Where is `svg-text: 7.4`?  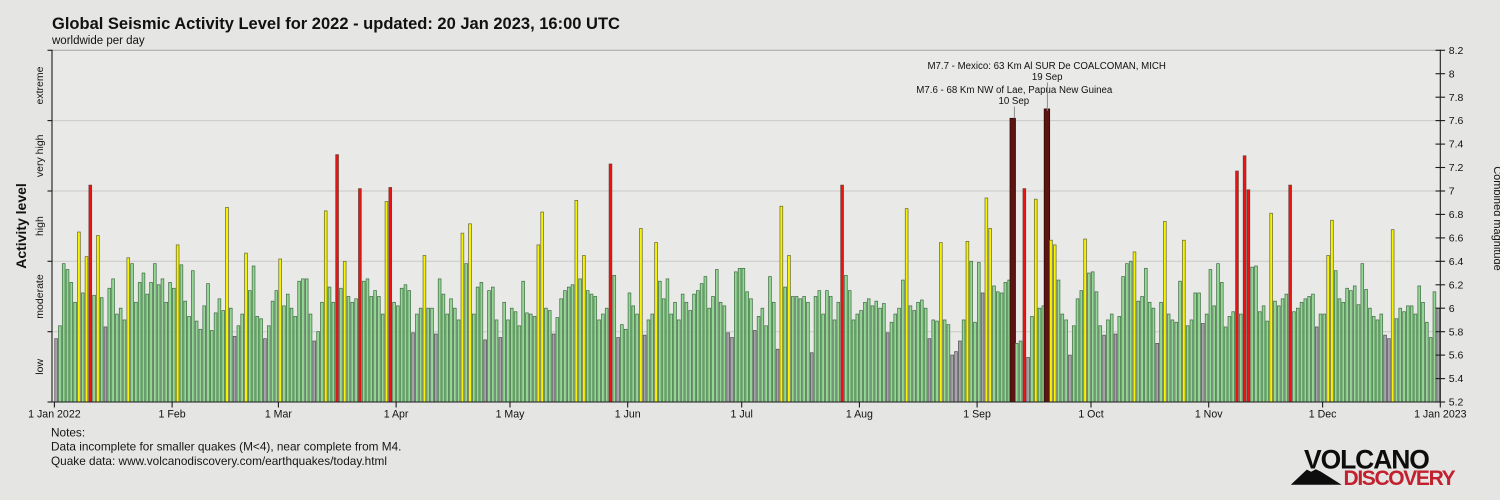
svg-text: 7.4 is located at coordinates (1456, 145).